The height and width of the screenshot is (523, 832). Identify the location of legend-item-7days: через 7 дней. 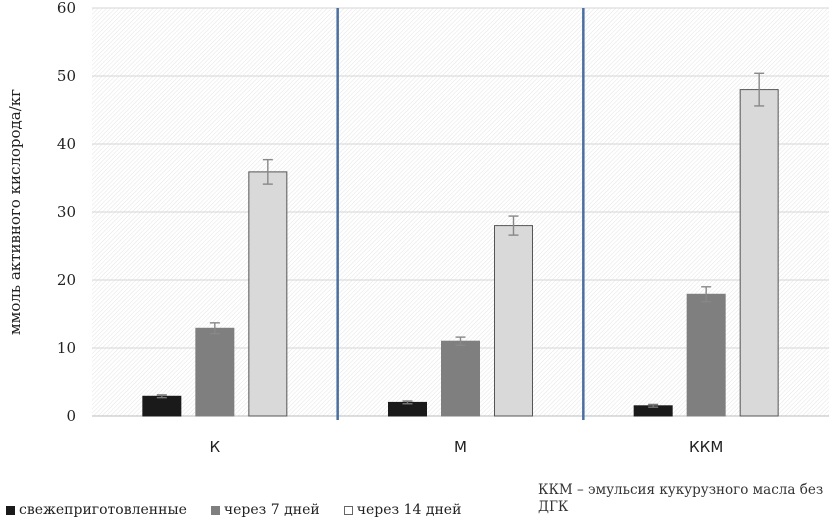
(265, 510).